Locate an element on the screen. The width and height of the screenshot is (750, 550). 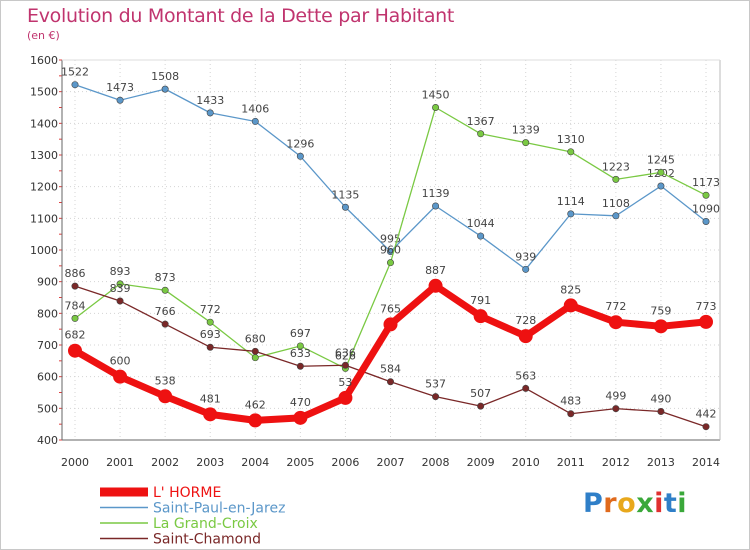
data-label: 1044 is located at coordinates (481, 223).